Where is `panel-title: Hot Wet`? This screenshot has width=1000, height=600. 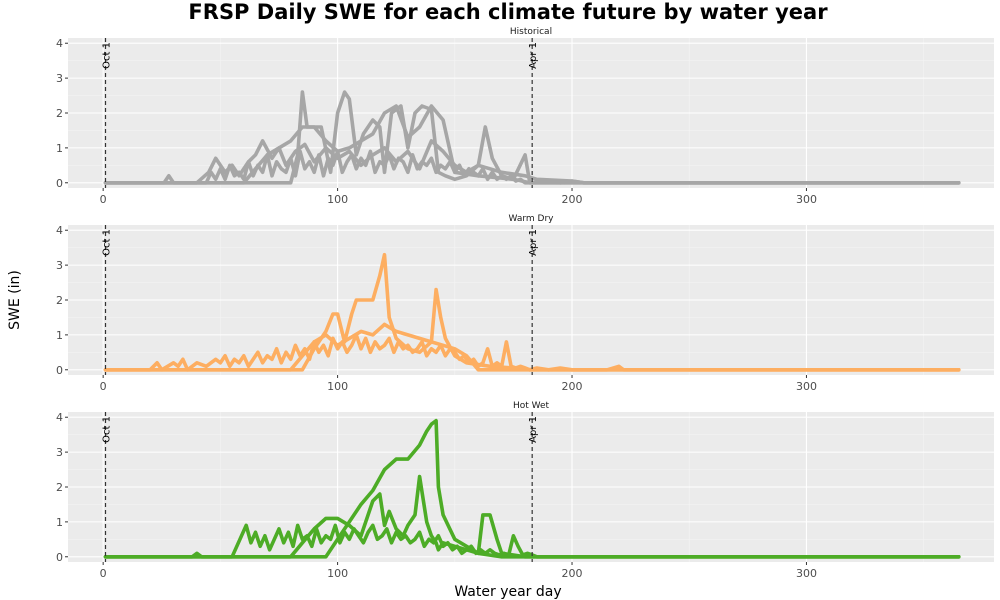 panel-title: Hot Wet is located at coordinates (531, 406).